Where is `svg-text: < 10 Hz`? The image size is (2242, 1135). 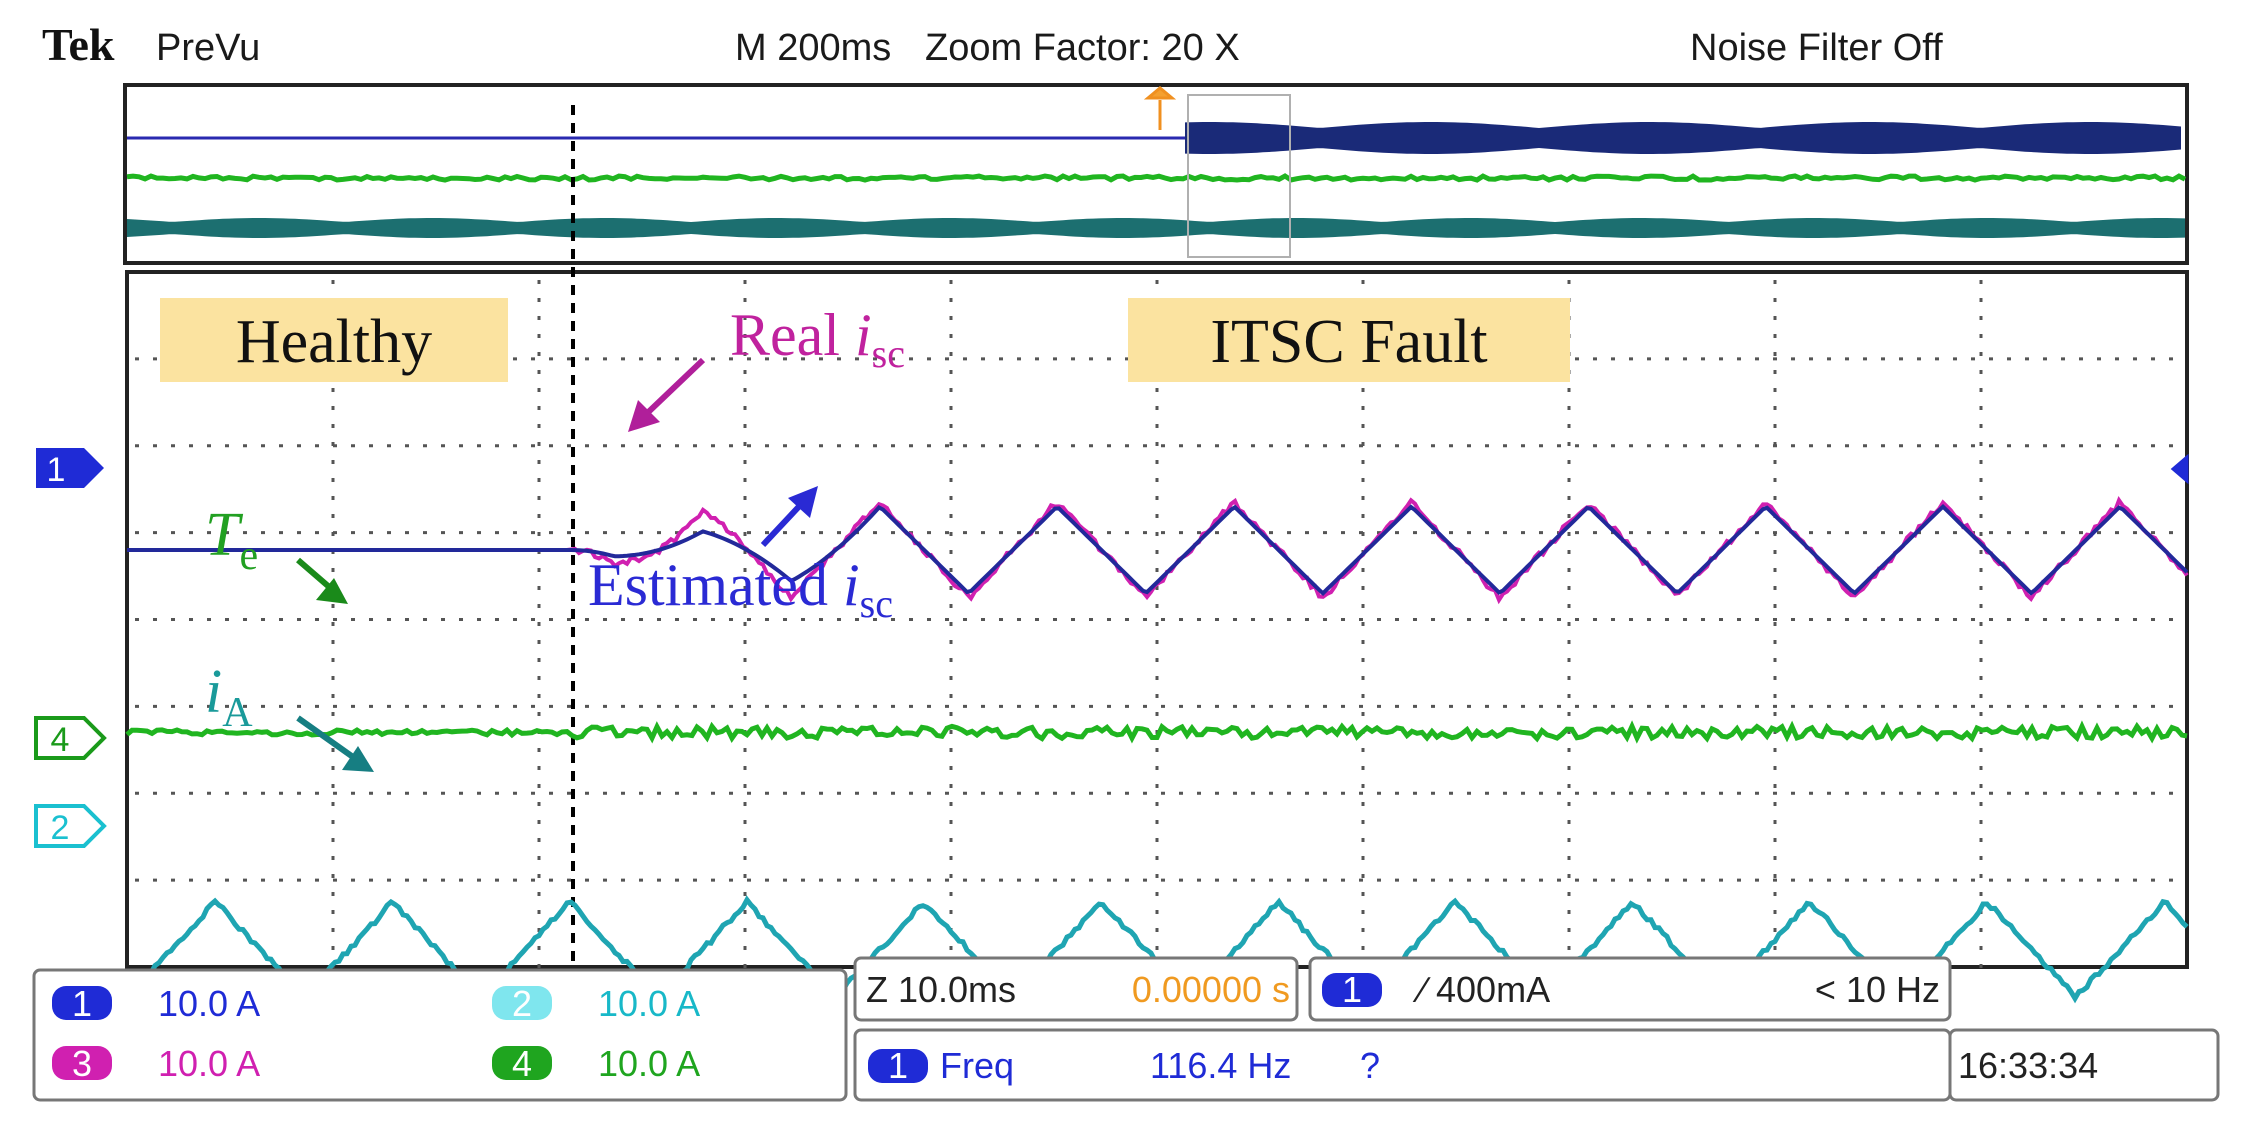 svg-text: < 10 Hz is located at coordinates (1877, 989).